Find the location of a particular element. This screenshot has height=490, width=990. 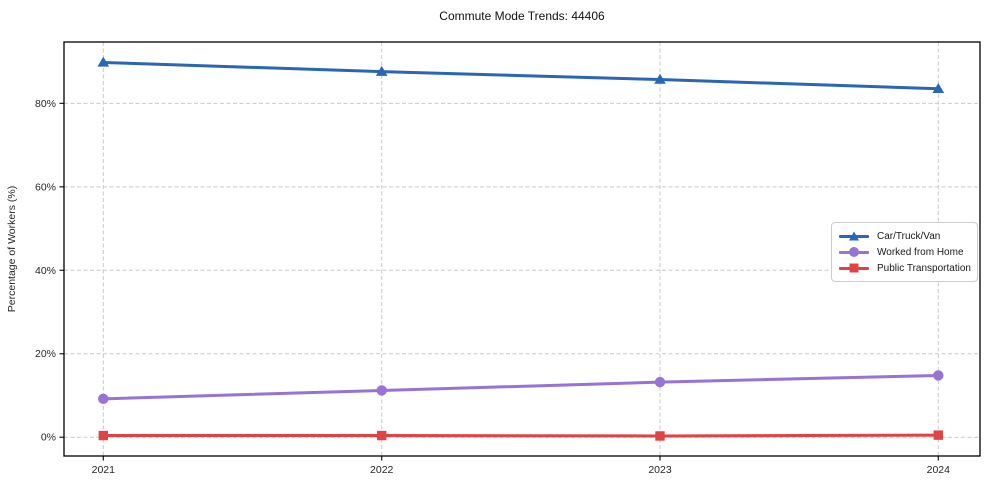

x-tick-2022: 2022 is located at coordinates (382, 470).